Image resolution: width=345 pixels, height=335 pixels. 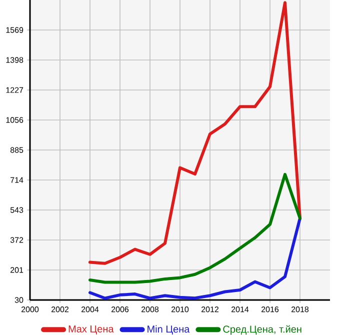 What do you see at coordinates (15, 30) in the screenshot?
I see `y-tick-label: 1569` at bounding box center [15, 30].